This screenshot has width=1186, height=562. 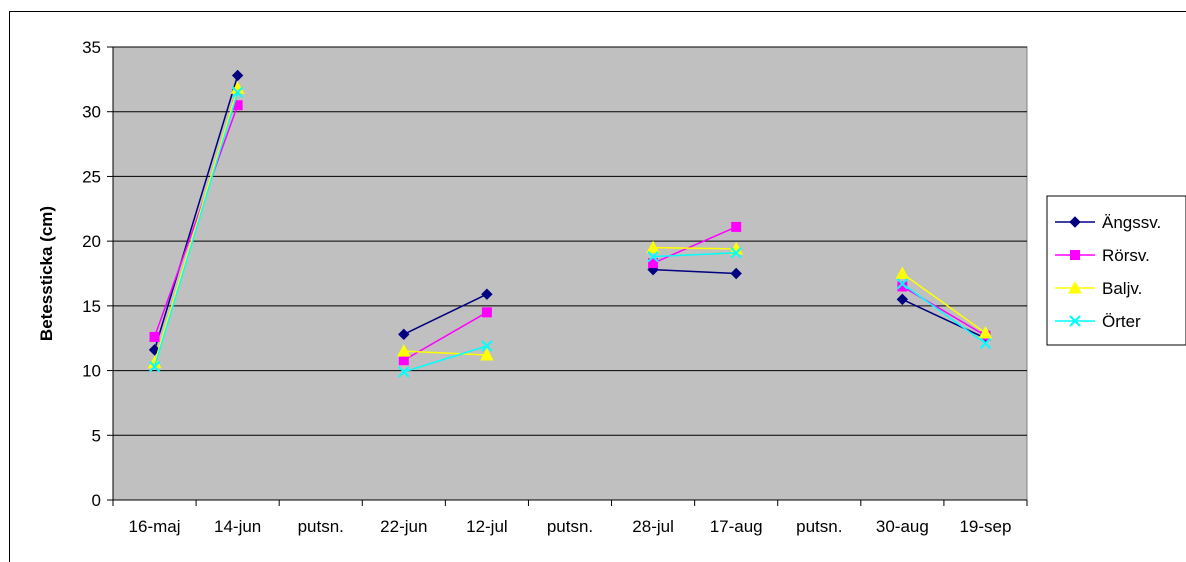 What do you see at coordinates (902, 526) in the screenshot?
I see `x-tick-label: 30-aug` at bounding box center [902, 526].